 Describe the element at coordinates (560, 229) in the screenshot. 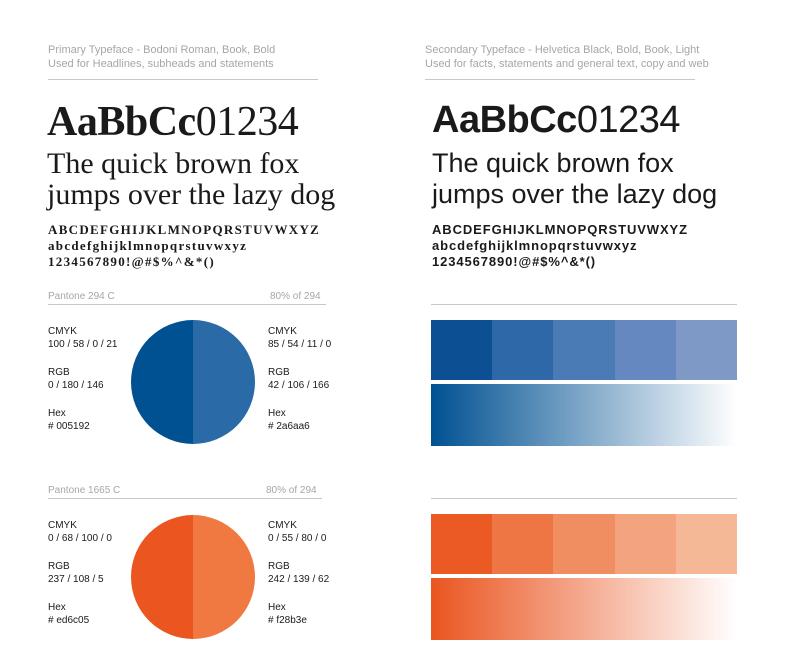

I see `secondary-uppercase: ABCDEFGHIJKLMNOPQRSTUVWXYZ` at that location.